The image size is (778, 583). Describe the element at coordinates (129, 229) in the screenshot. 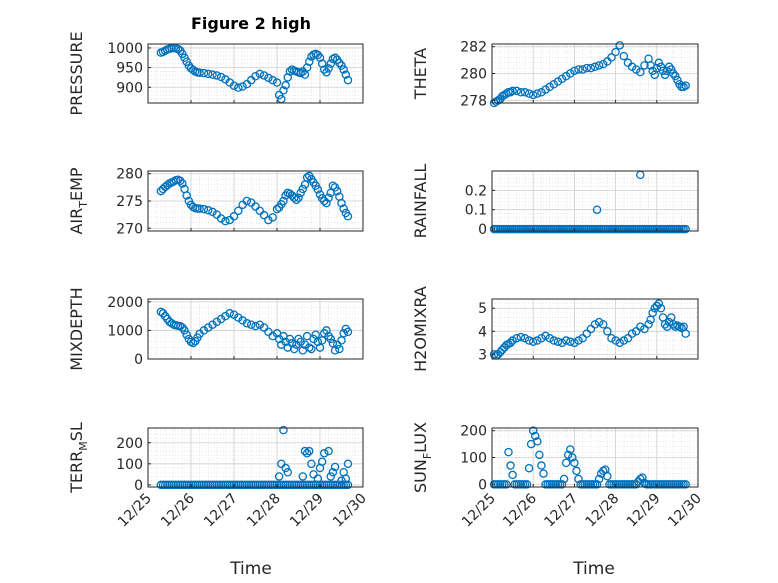

I see `y-tick-label: 270` at that location.